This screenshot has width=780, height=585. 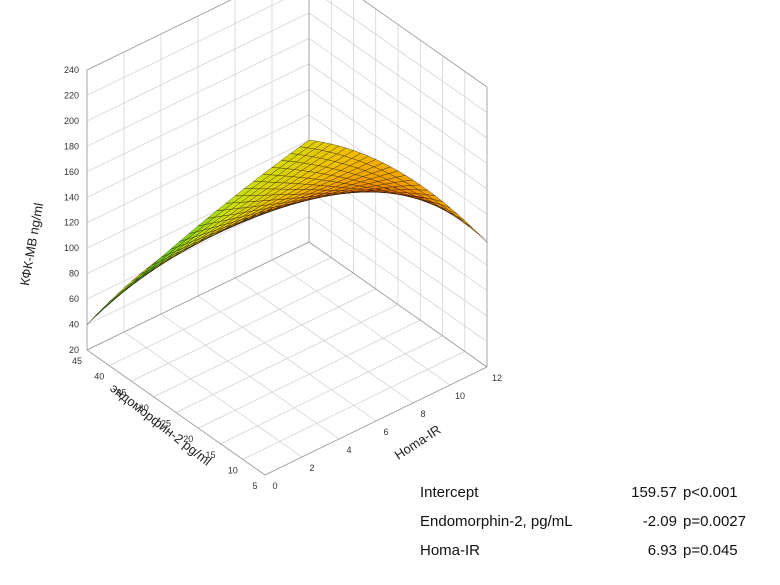 What do you see at coordinates (166, 424) in the screenshot?
I see `y-tick-label: 25` at bounding box center [166, 424].